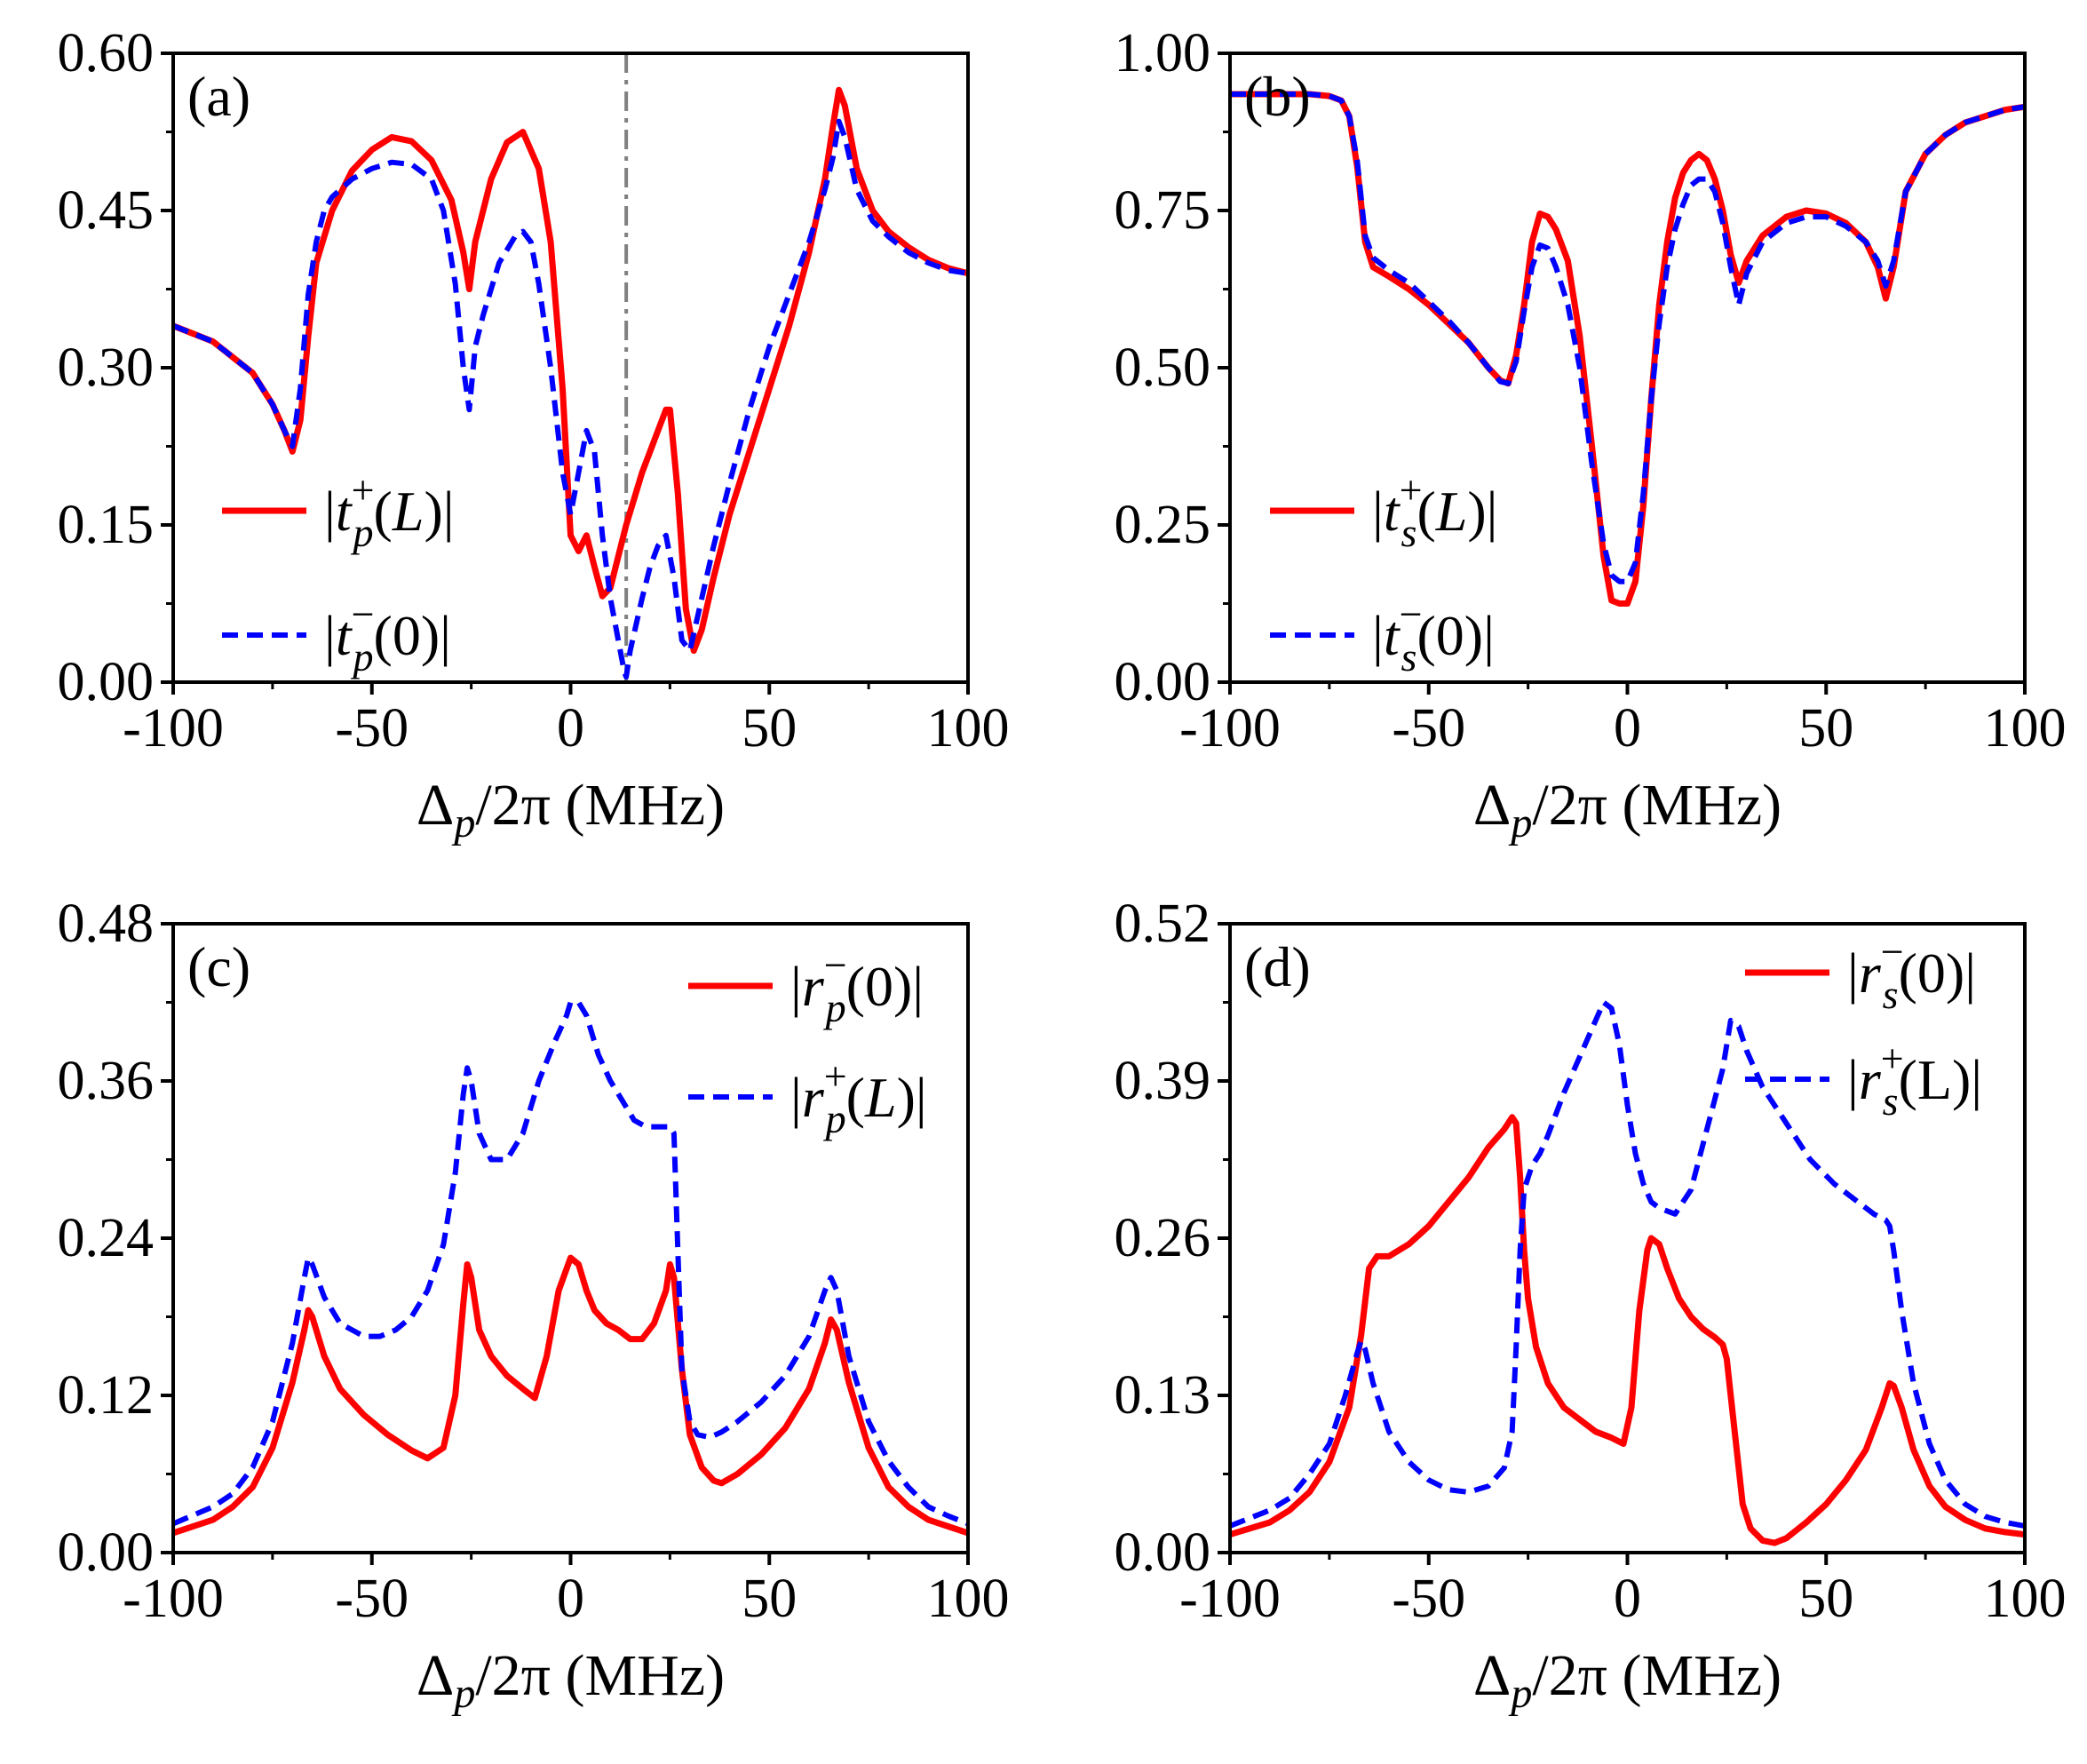 This screenshot has height=1764, width=2087. I want to click on panel-label: (c), so click(218, 967).